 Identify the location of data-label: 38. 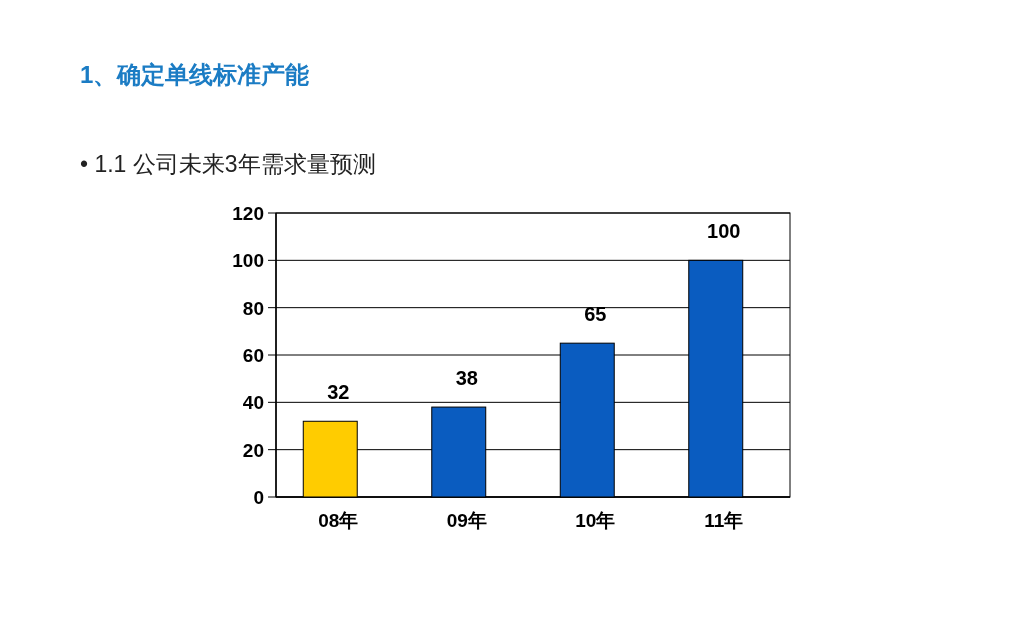
(466, 378).